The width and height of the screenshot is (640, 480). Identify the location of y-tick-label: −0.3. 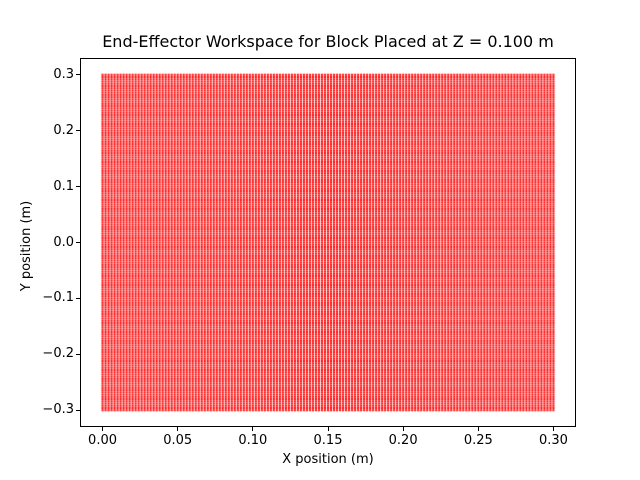
(58, 410).